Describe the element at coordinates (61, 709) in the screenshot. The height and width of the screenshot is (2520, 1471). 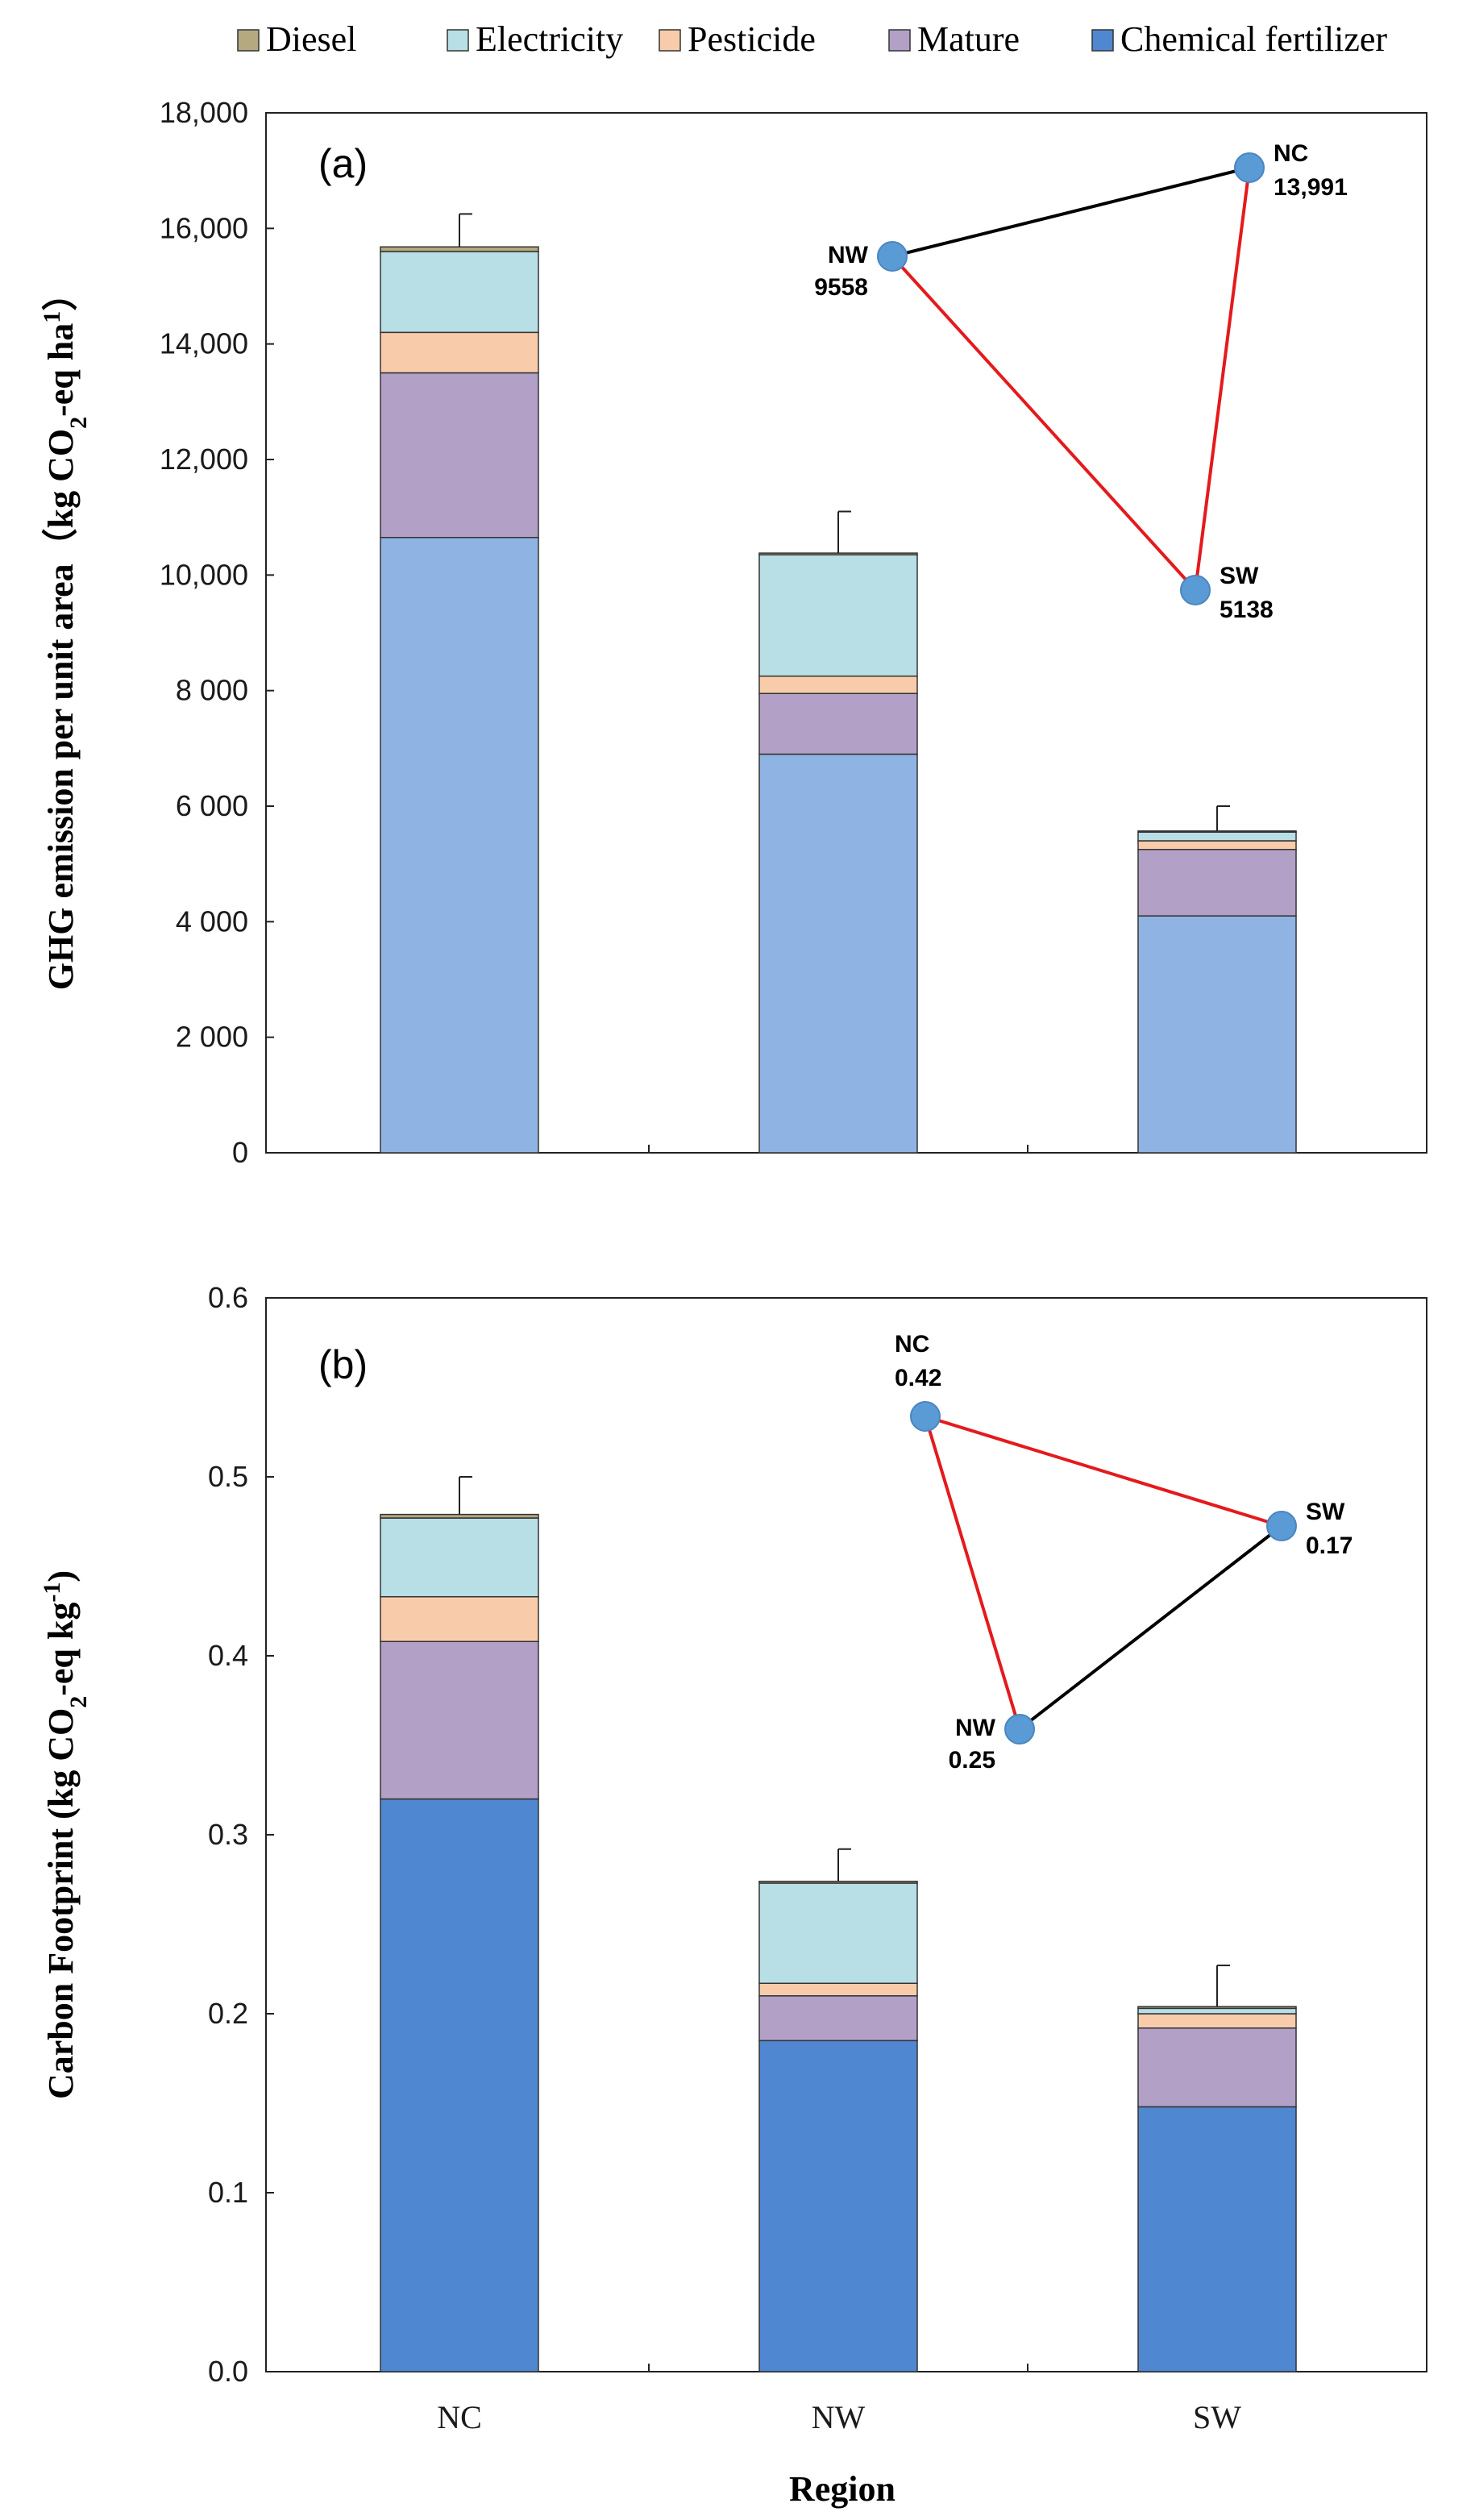
I see `y-axis-title-part: GHG emission per unit area（kg CO` at that location.